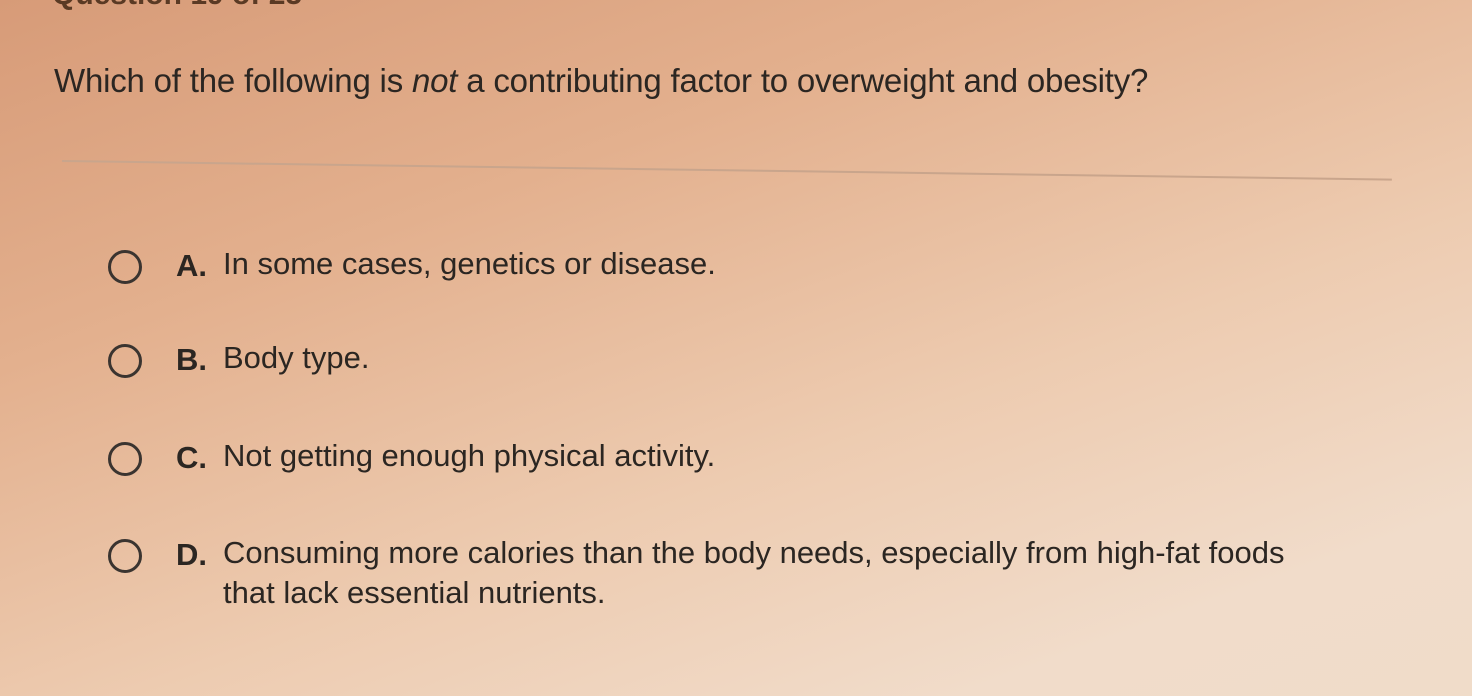  I want to click on option-letter: D., so click(191, 554).